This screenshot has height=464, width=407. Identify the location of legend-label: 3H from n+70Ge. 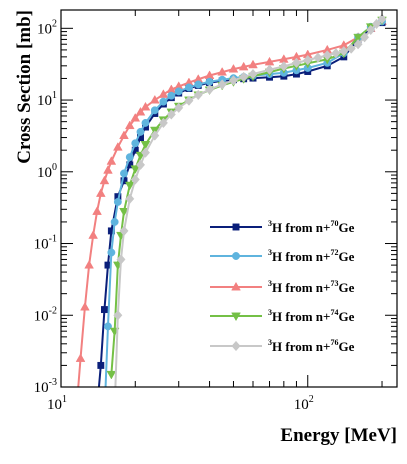
(311, 227).